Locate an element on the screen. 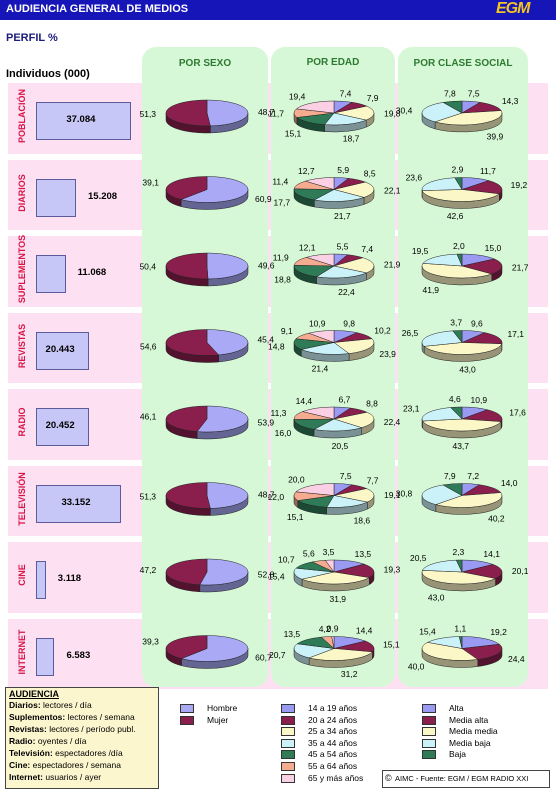 The height and width of the screenshot is (792, 556). pie-data-label: 10,9 is located at coordinates (479, 400).